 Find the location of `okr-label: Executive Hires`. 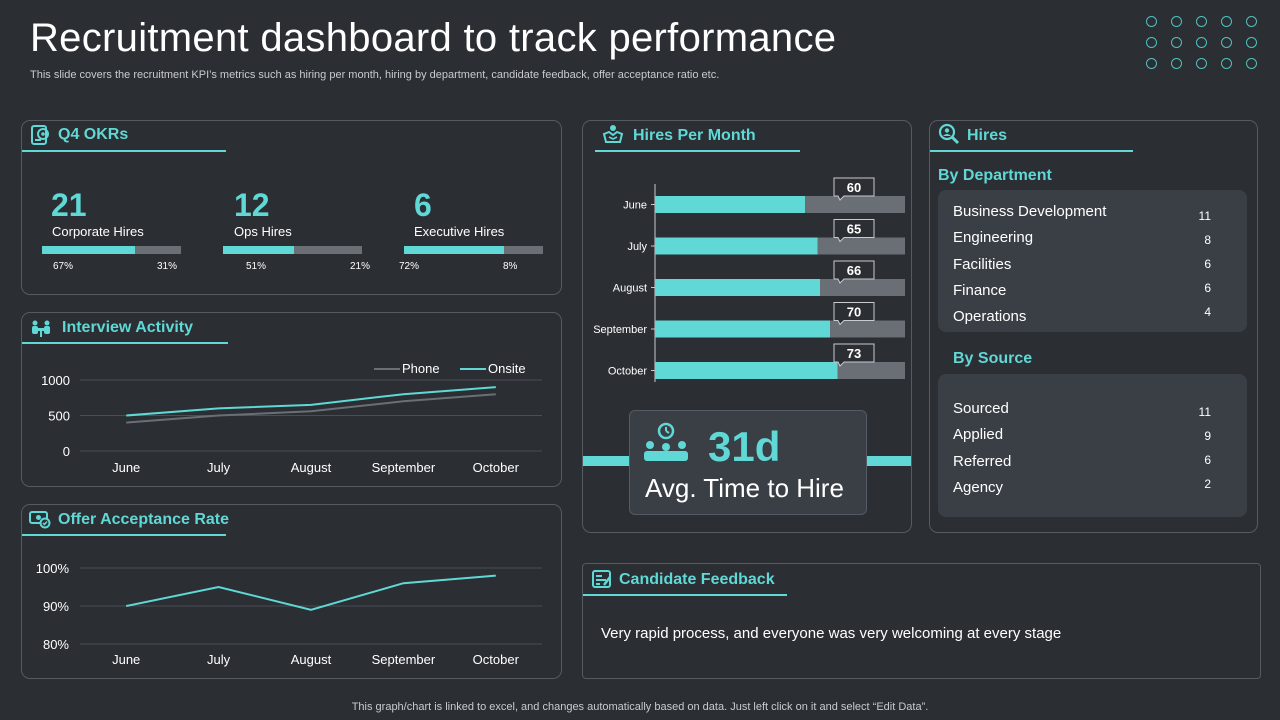

okr-label: Executive Hires is located at coordinates (459, 231).